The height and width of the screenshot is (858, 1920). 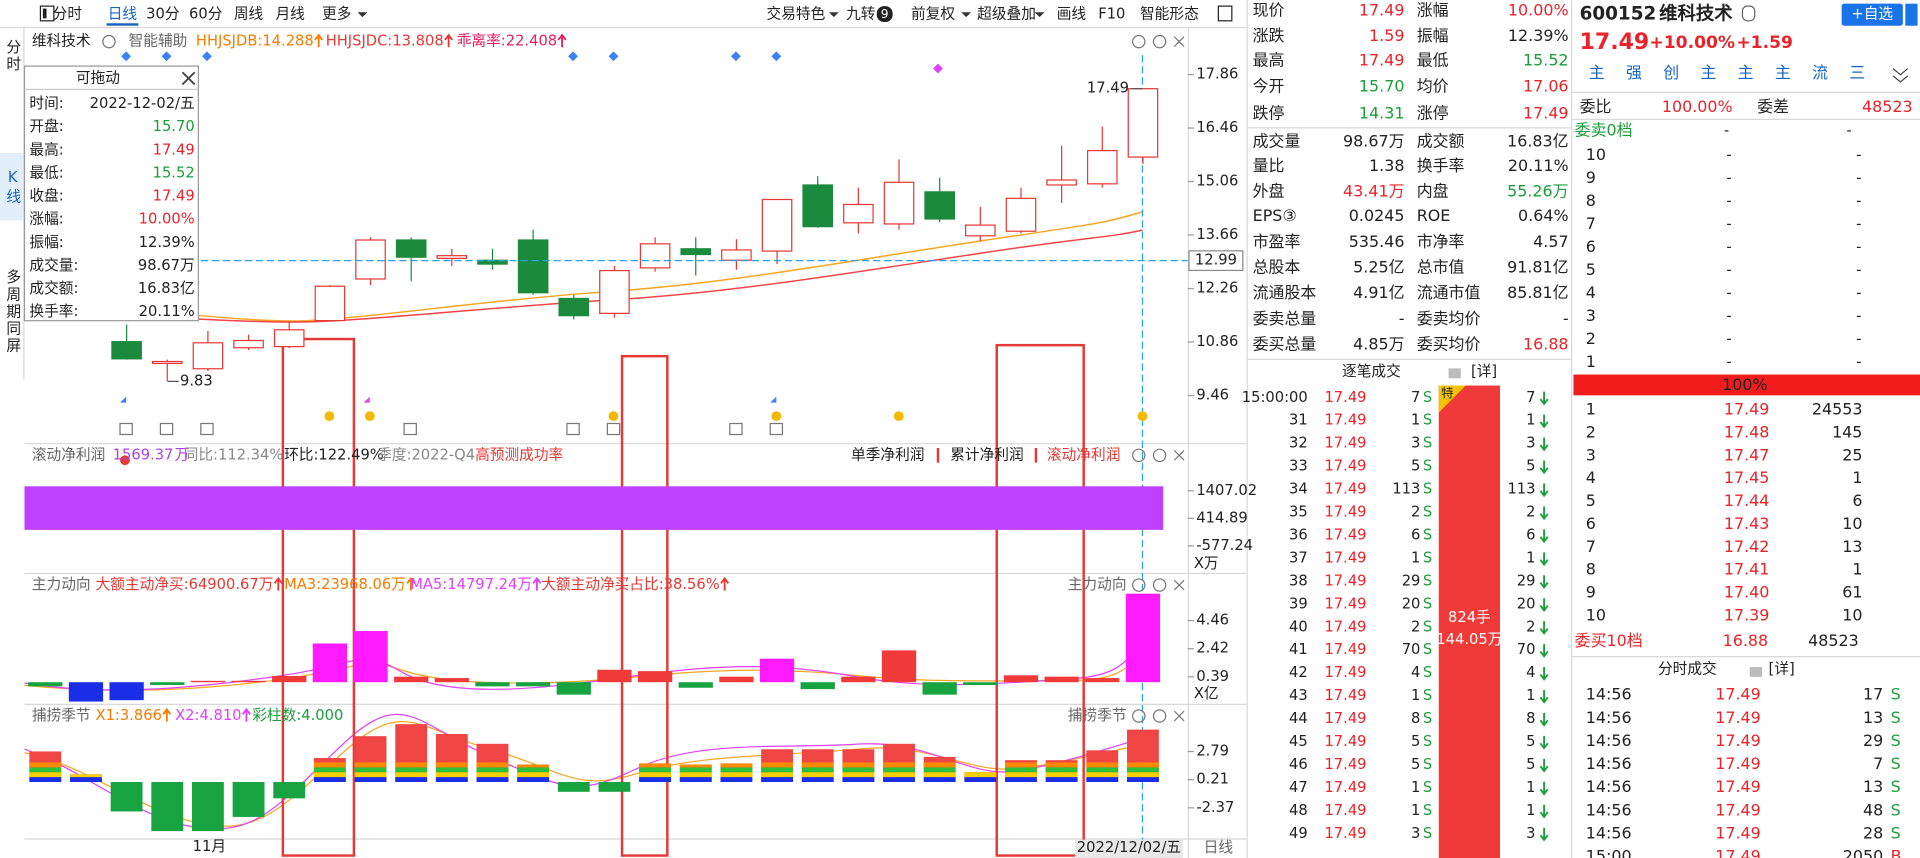 I want to click on quote-label: 流通股本, so click(x=1285, y=292).